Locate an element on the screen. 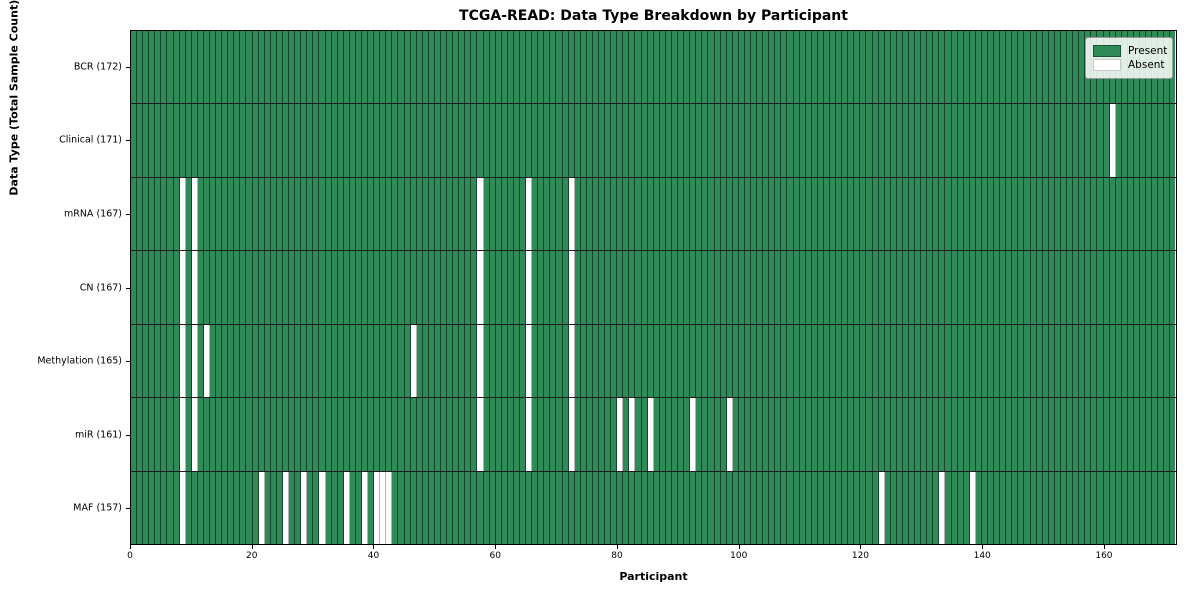 This screenshot has width=1200, height=600. heatmap-row is located at coordinates (653, 68).